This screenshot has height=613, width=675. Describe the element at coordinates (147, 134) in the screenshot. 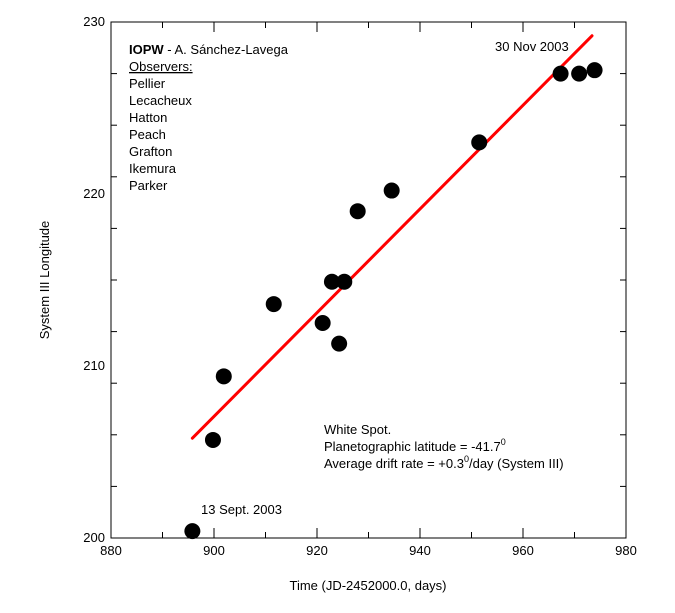

I see `observer-name: Peach` at that location.